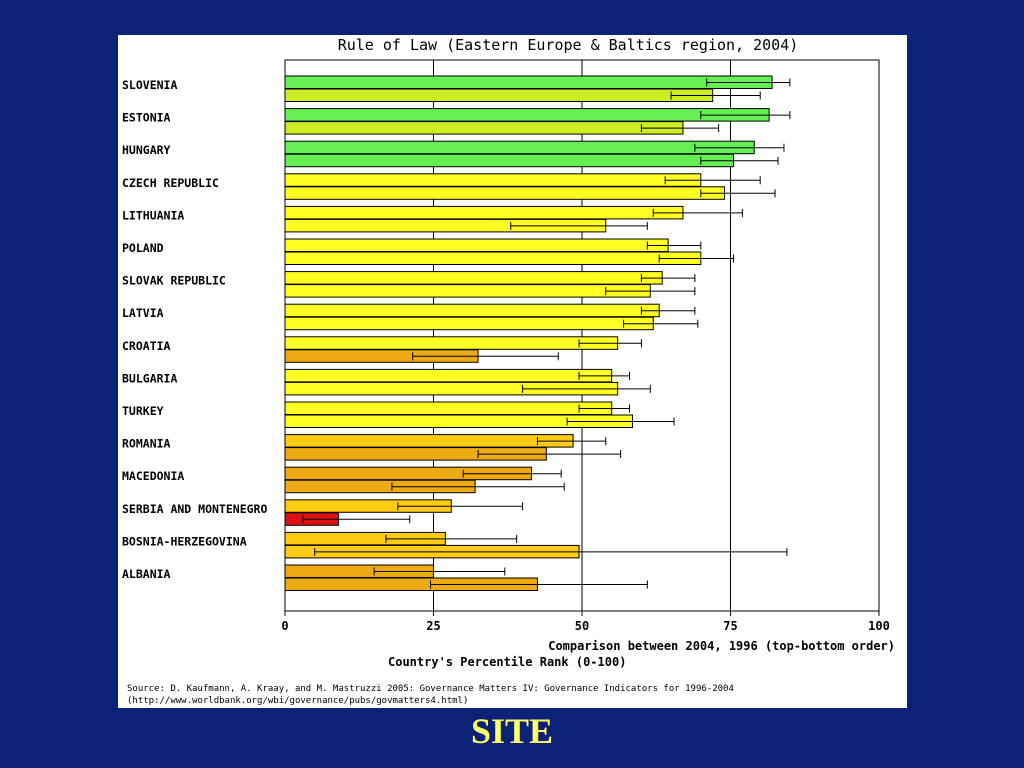 The width and height of the screenshot is (1024, 768). Describe the element at coordinates (448, 408) in the screenshot. I see `bar-turkey-2004` at that location.